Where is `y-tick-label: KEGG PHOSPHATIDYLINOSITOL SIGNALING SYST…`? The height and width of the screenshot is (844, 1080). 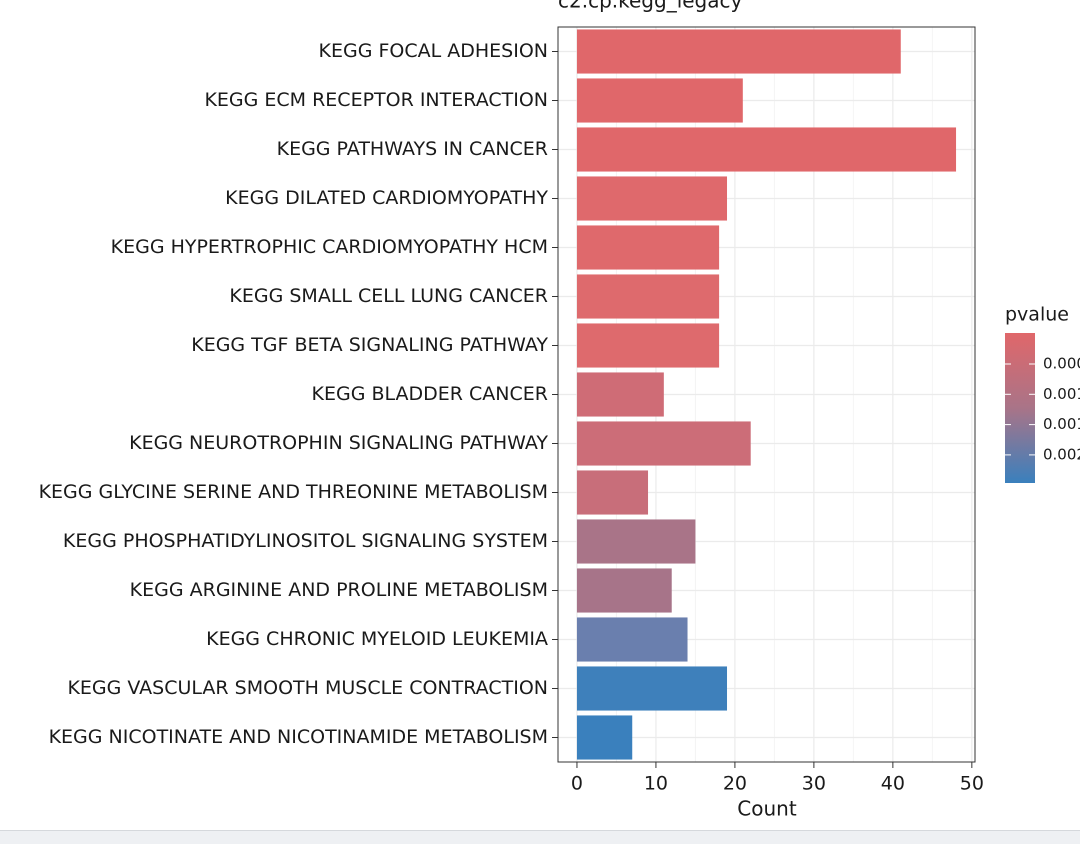
y-tick-label: KEGG PHOSPHATIDYLINOSITOL SIGNALING SYST… is located at coordinates (305, 541).